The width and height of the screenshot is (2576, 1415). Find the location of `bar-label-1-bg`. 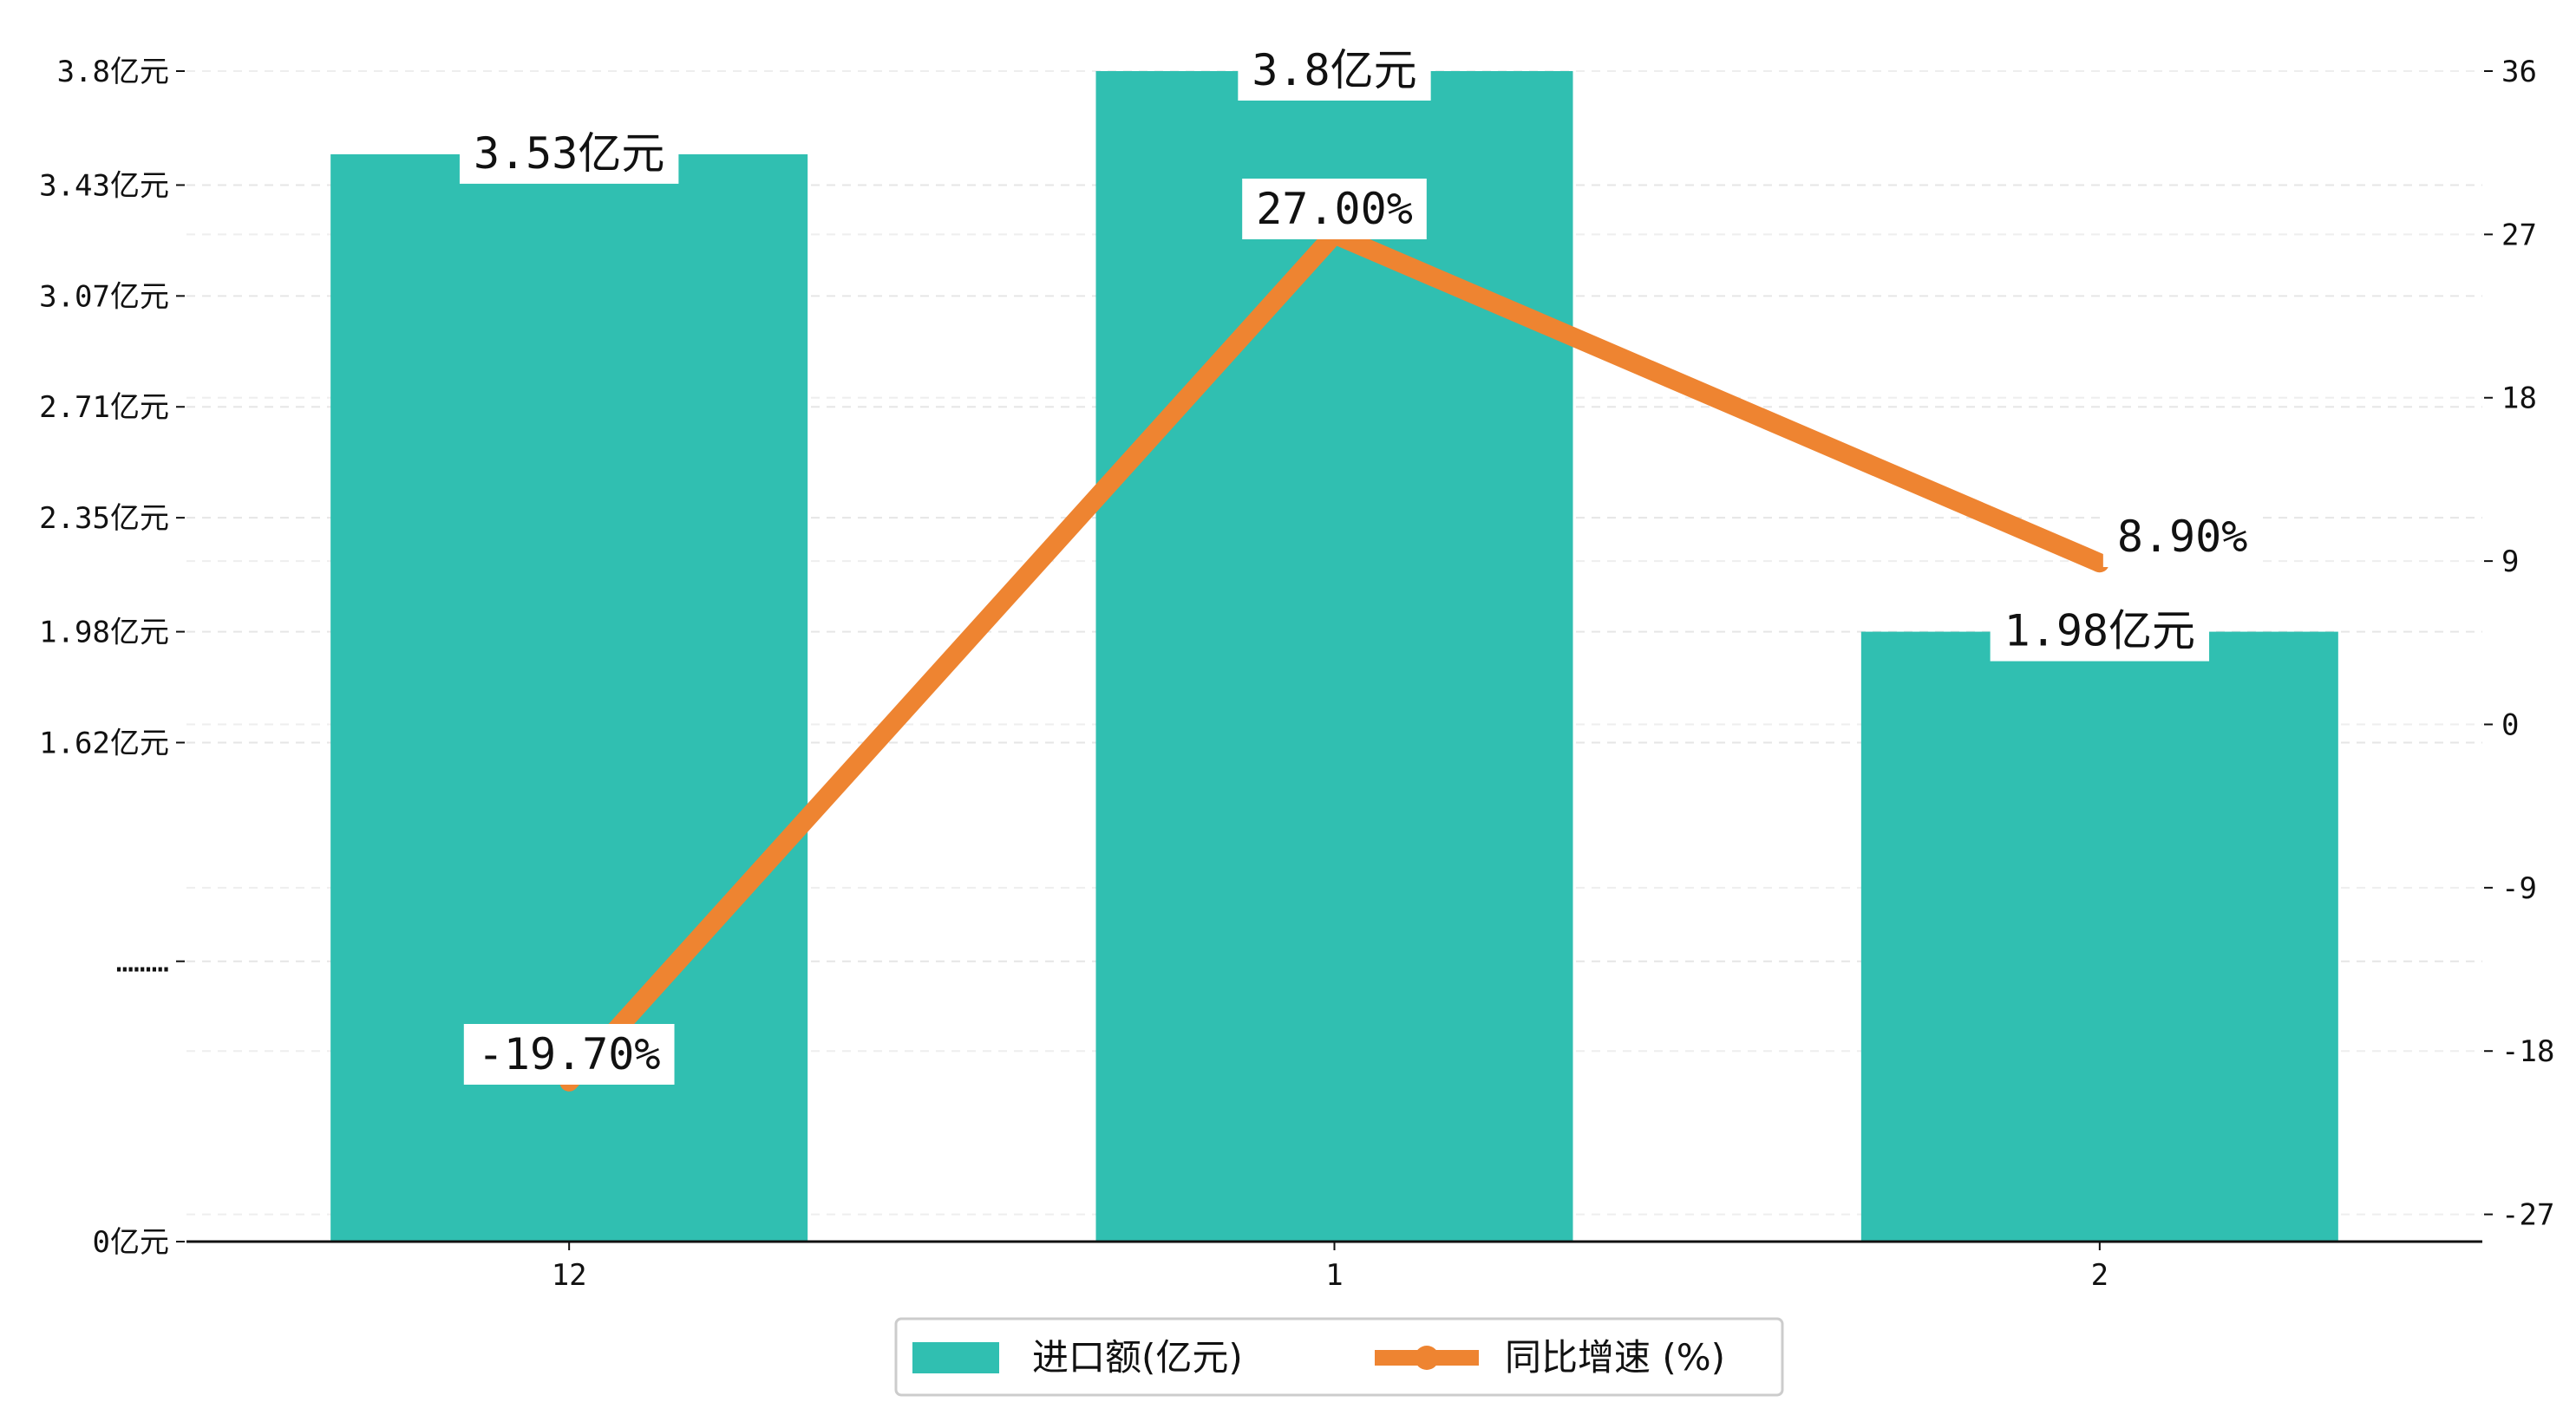

bar-label-1-bg is located at coordinates (1334, 70).